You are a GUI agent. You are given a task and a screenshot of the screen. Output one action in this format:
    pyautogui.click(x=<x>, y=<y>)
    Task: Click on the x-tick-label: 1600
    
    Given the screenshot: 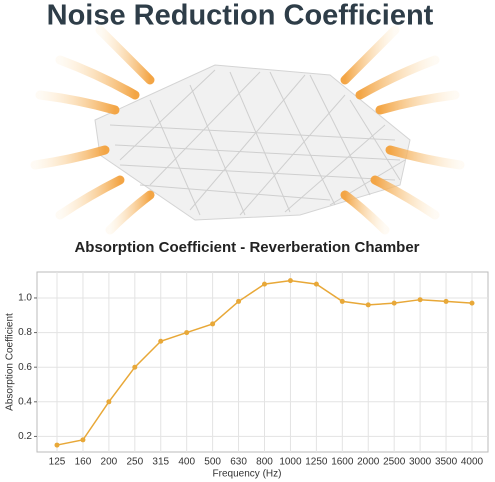 What is the action you would take?
    pyautogui.click(x=342, y=462)
    